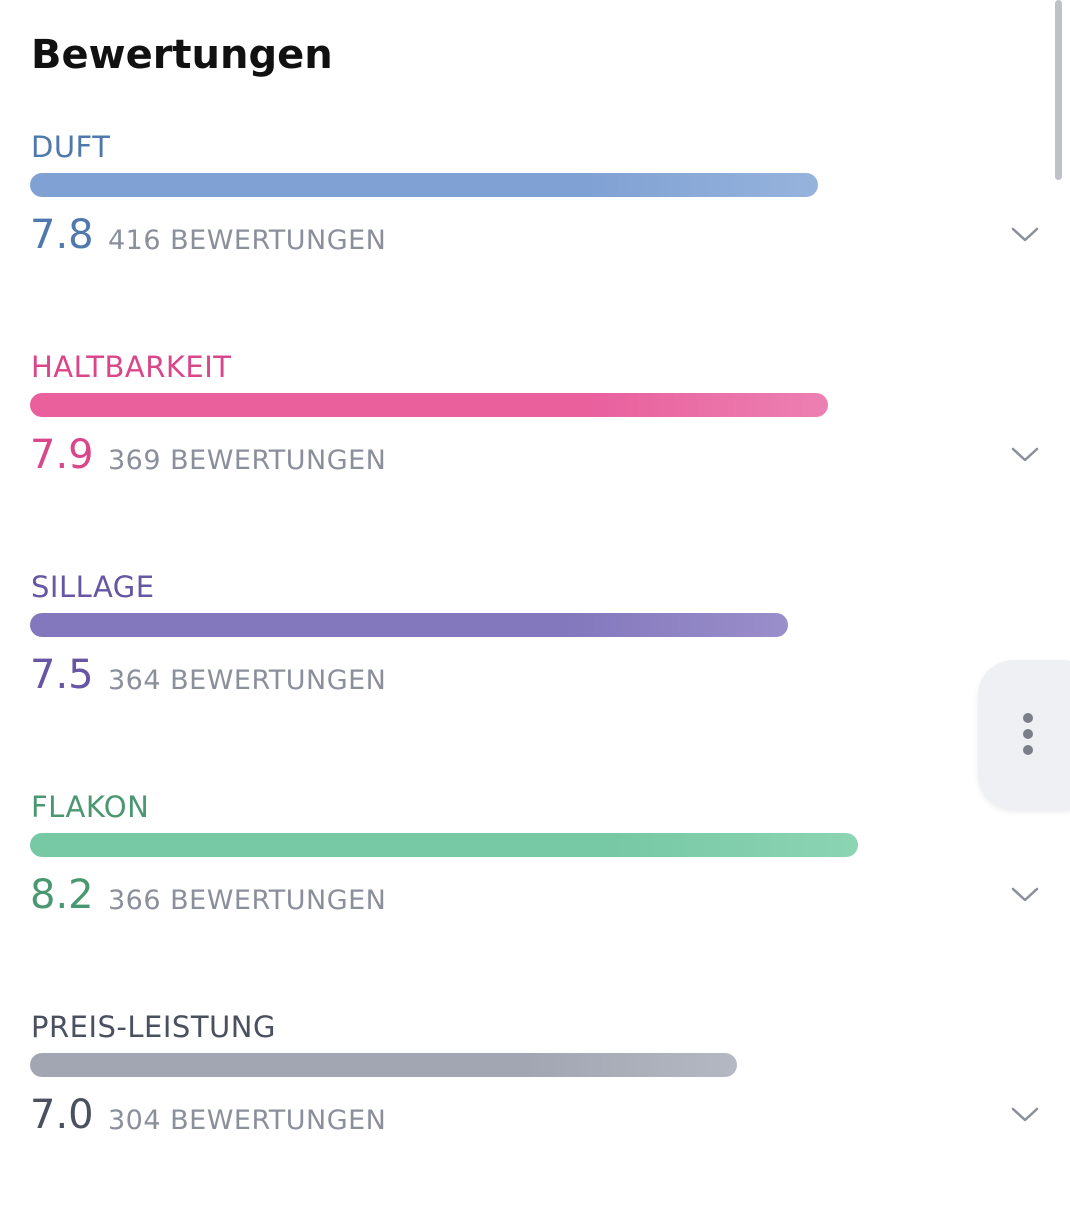  Describe the element at coordinates (182, 55) in the screenshot. I see `title: Bewertungen` at that location.